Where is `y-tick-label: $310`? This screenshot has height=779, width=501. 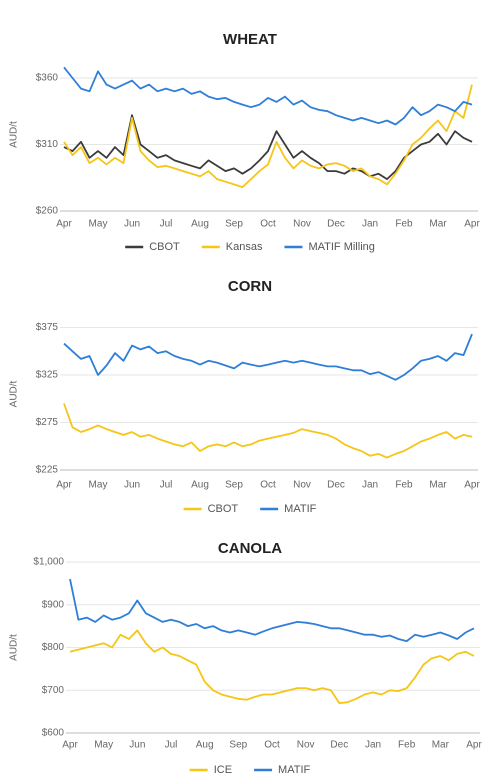 y-tick-label: $310 is located at coordinates (47, 144).